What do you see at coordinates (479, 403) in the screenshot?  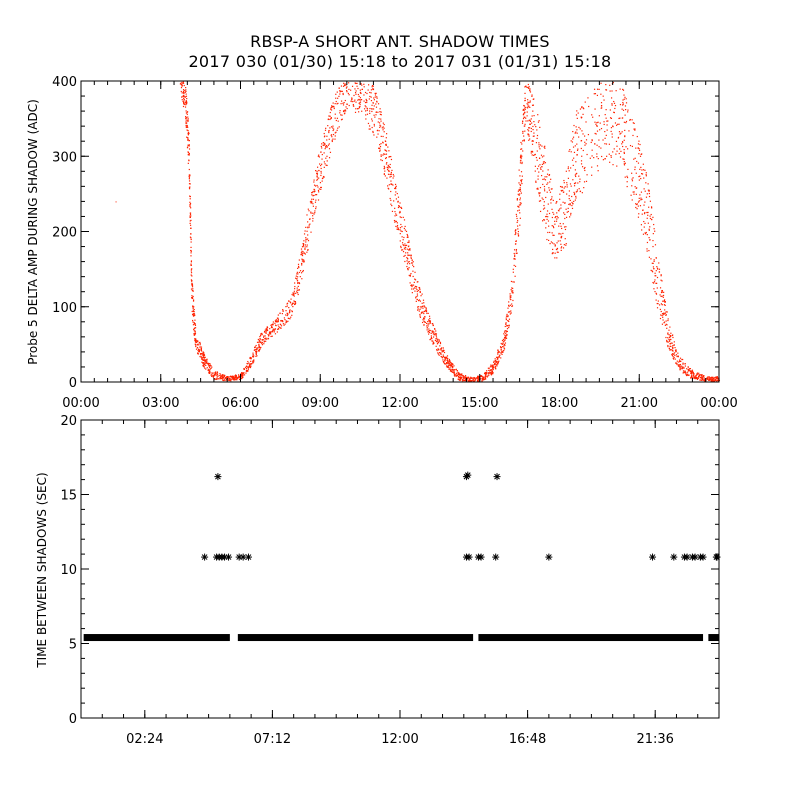 I see `x-tick-label: 15:00` at bounding box center [479, 403].